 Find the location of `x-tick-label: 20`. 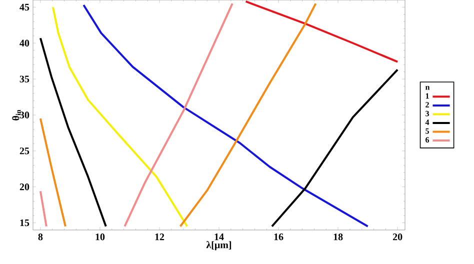

x-tick-label: 20 is located at coordinates (397, 237).